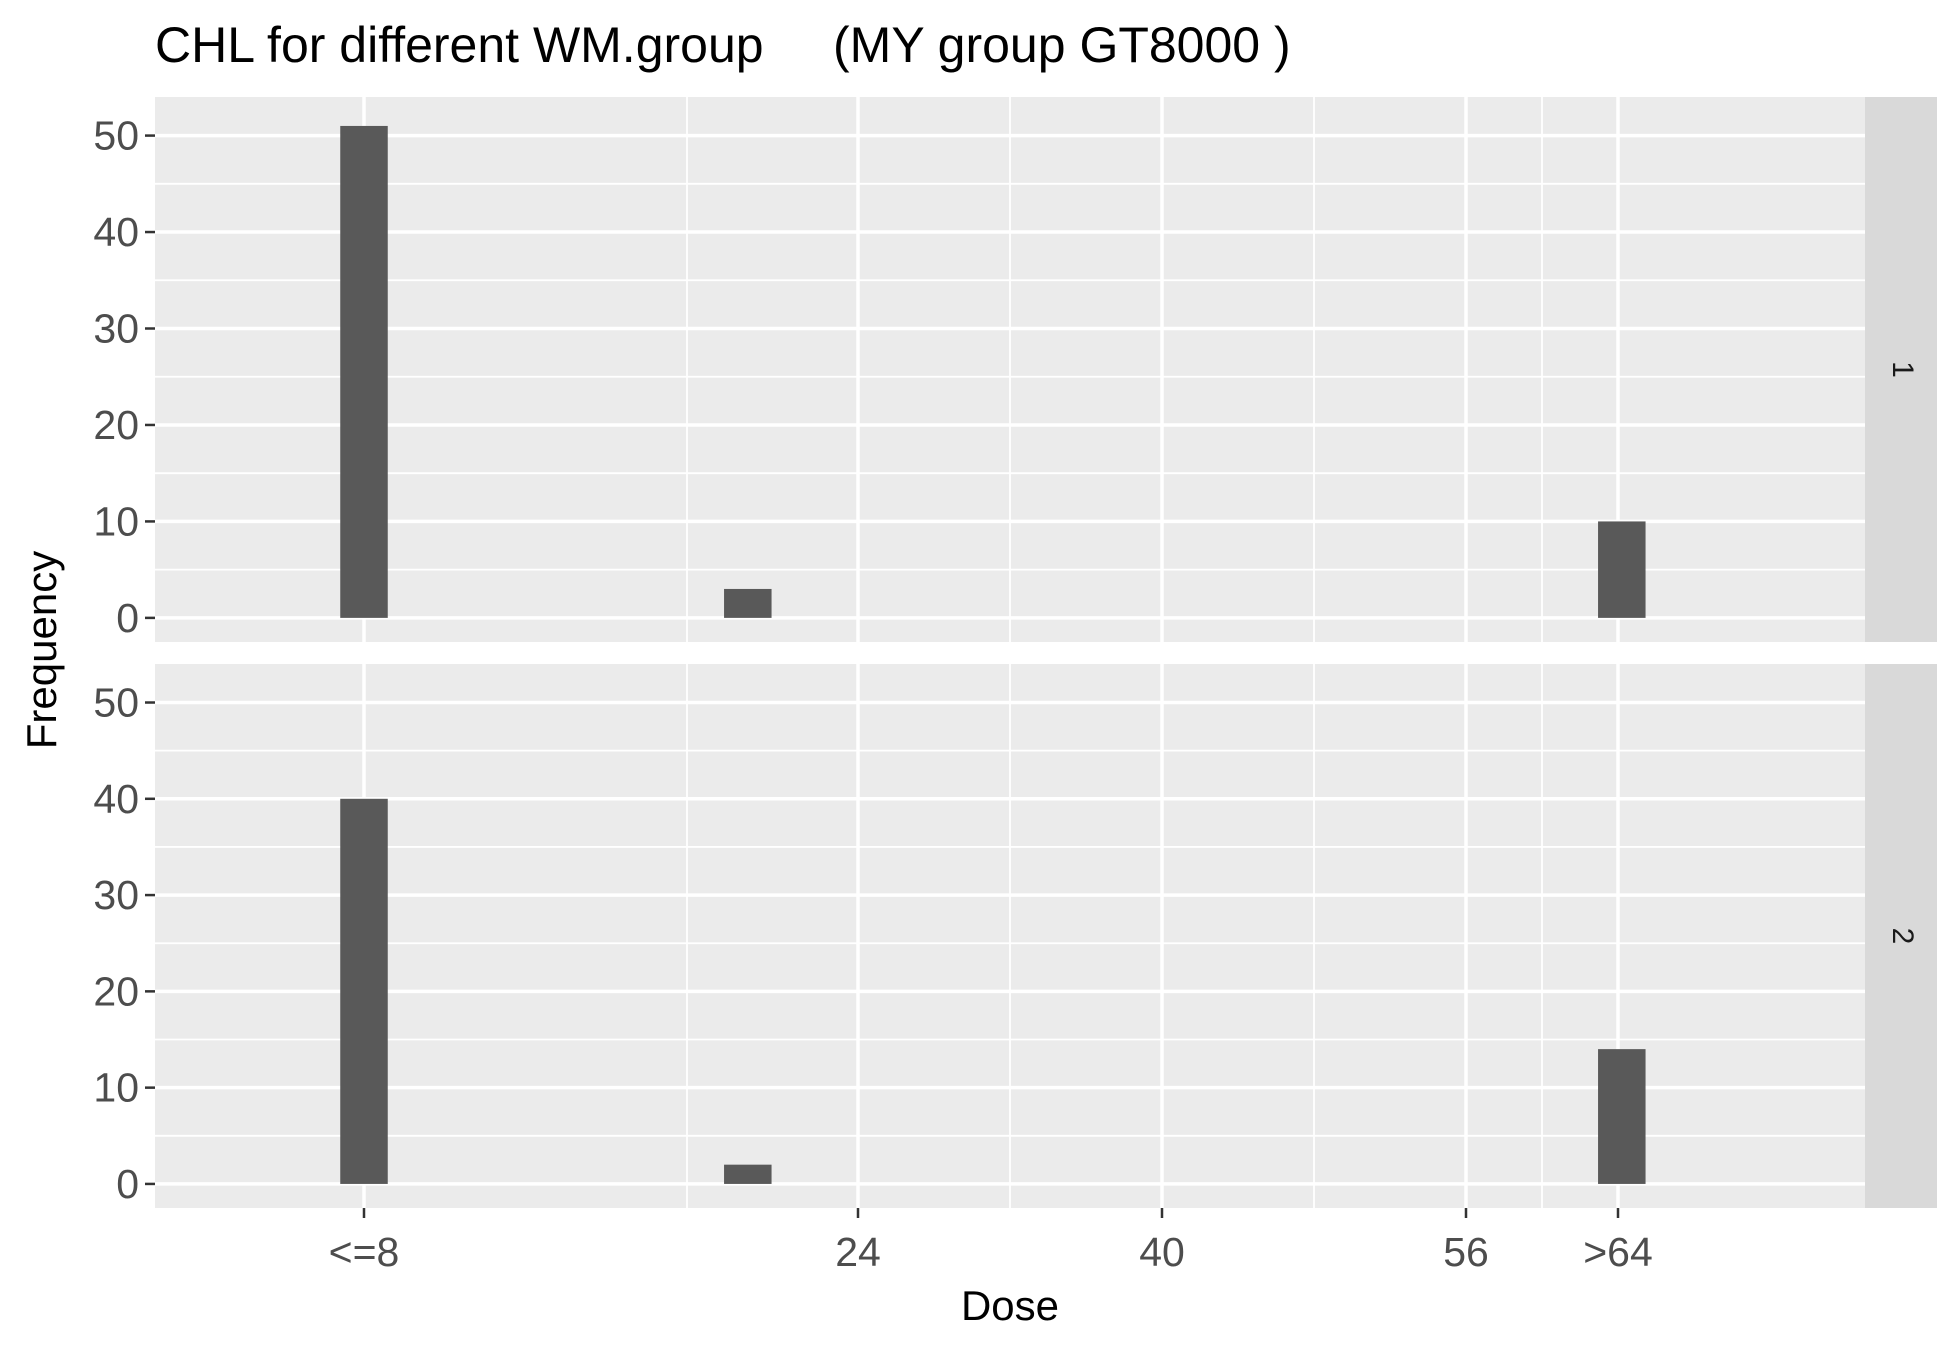 This screenshot has height=1349, width=1950. Describe the element at coordinates (364, 1252) in the screenshot. I see `x-tick-label: <=8` at that location.